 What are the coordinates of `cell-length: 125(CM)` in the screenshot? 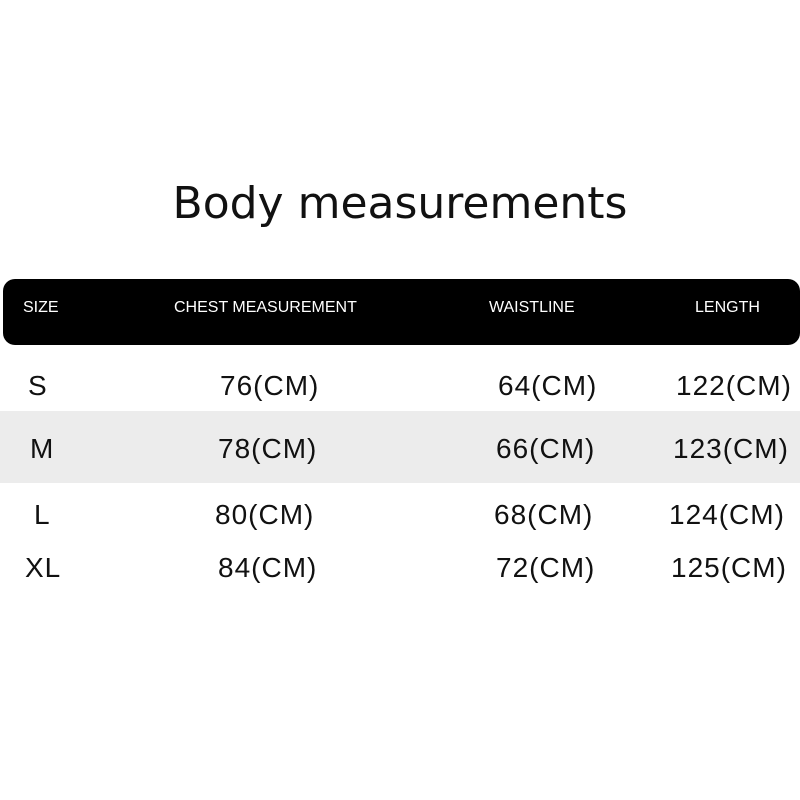 It's located at (729, 567).